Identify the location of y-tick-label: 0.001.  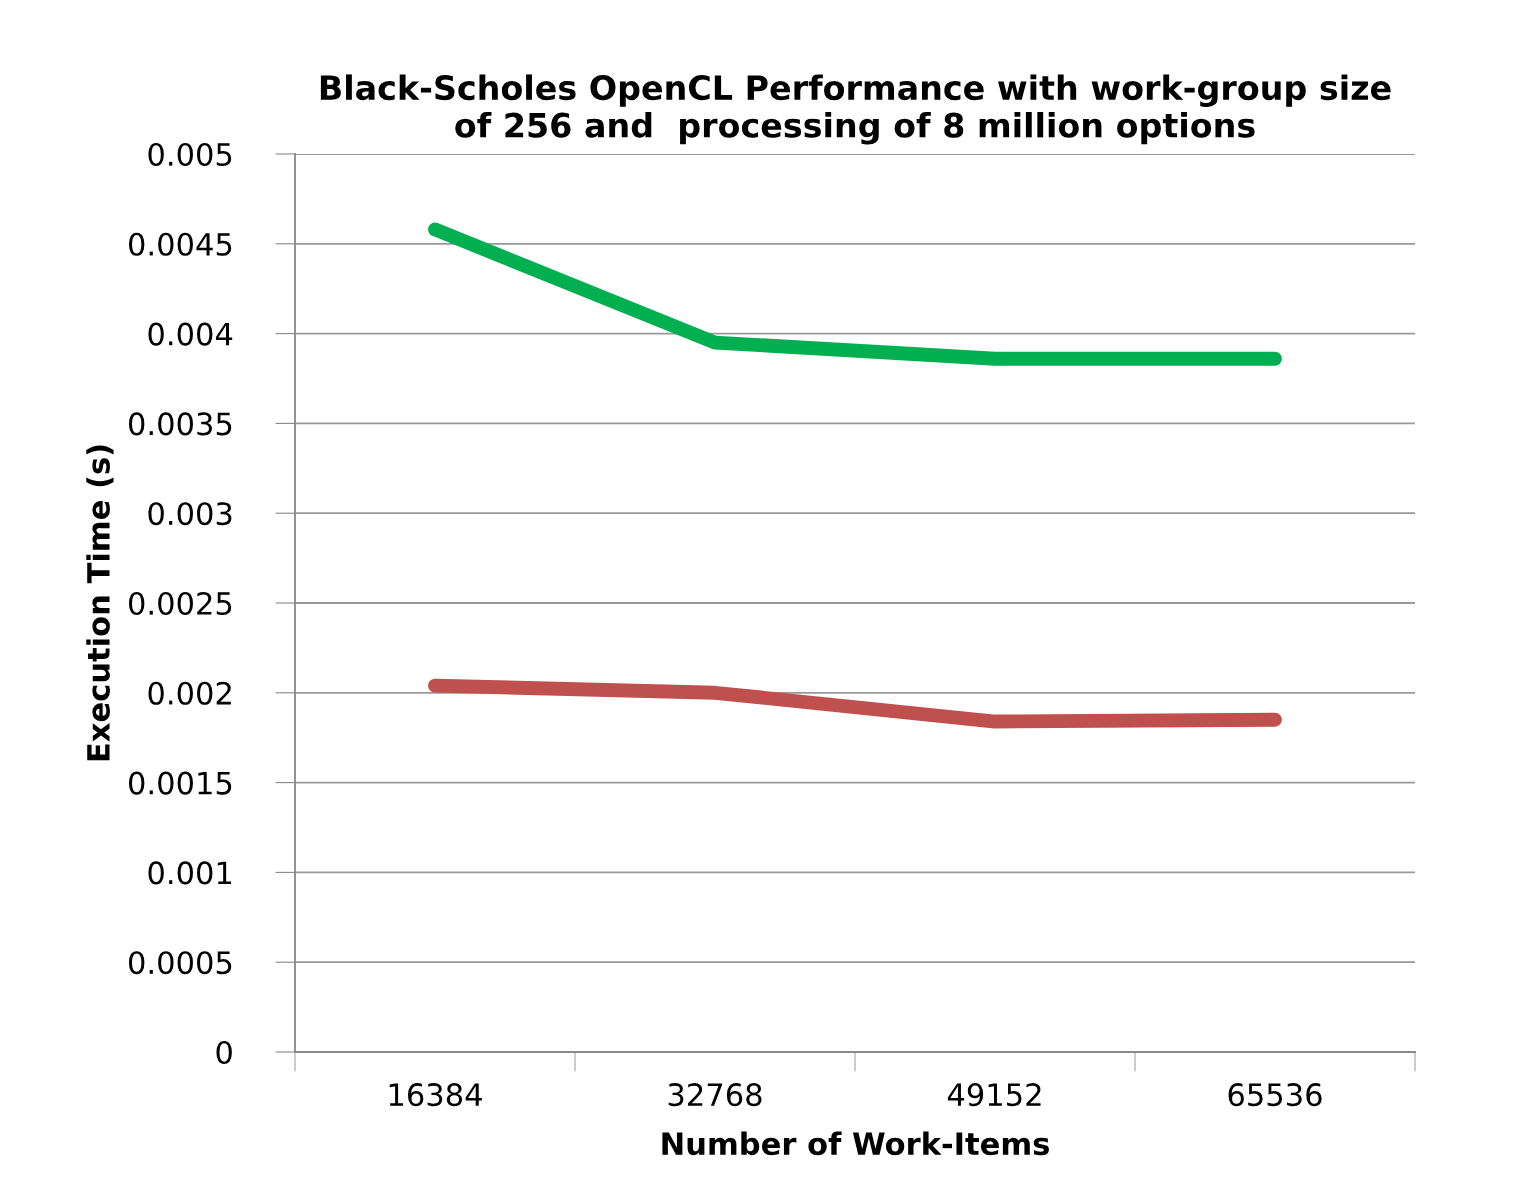
(190, 873).